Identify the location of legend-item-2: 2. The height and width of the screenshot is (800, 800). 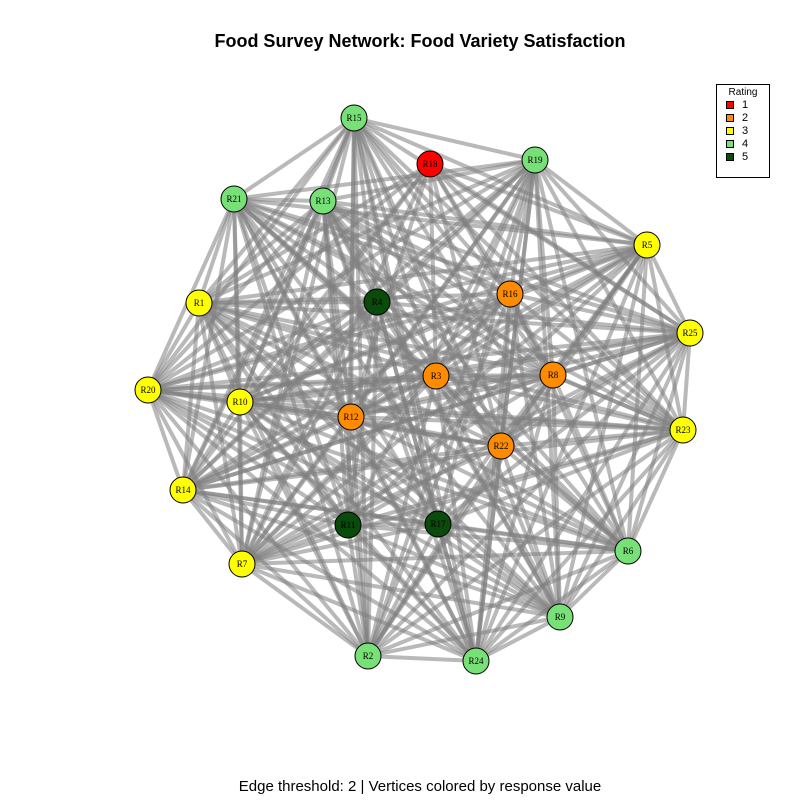
(747, 117).